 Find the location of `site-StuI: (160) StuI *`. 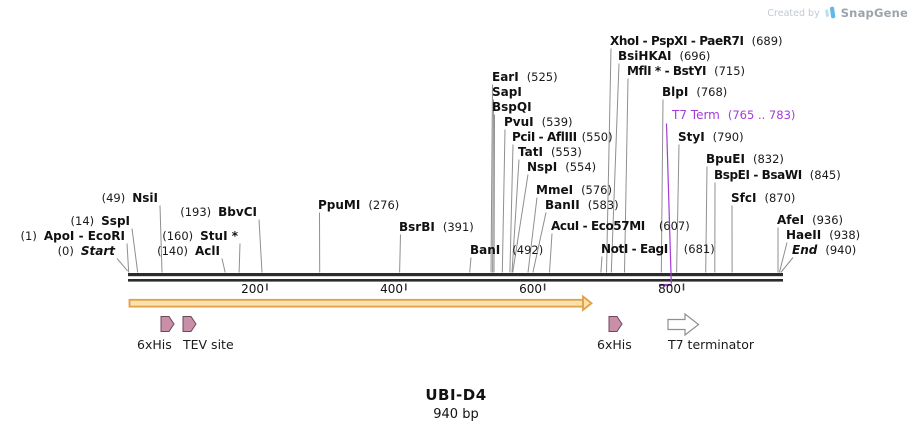

site-StuI: (160) StuI * is located at coordinates (200, 236).